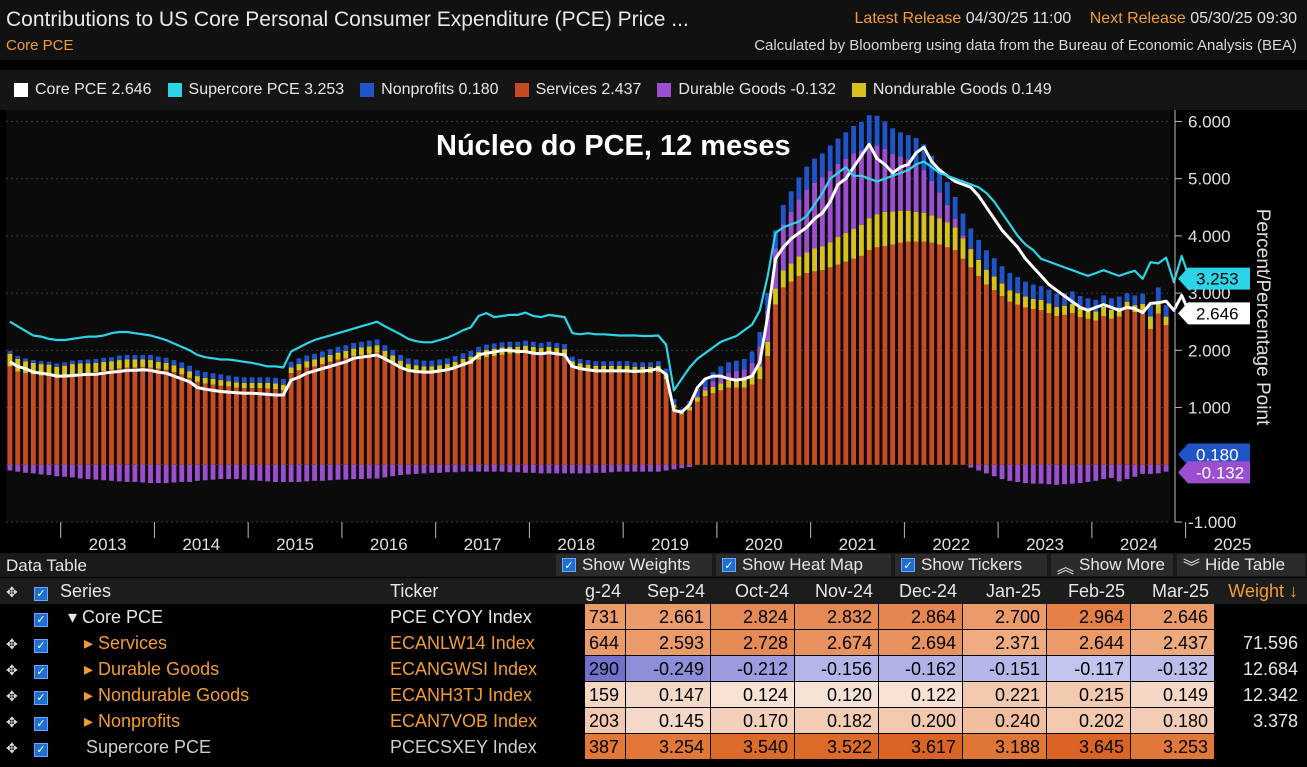 The width and height of the screenshot is (1307, 767). Describe the element at coordinates (1173, 721) in the screenshot. I see `value-cell: 0.180` at that location.